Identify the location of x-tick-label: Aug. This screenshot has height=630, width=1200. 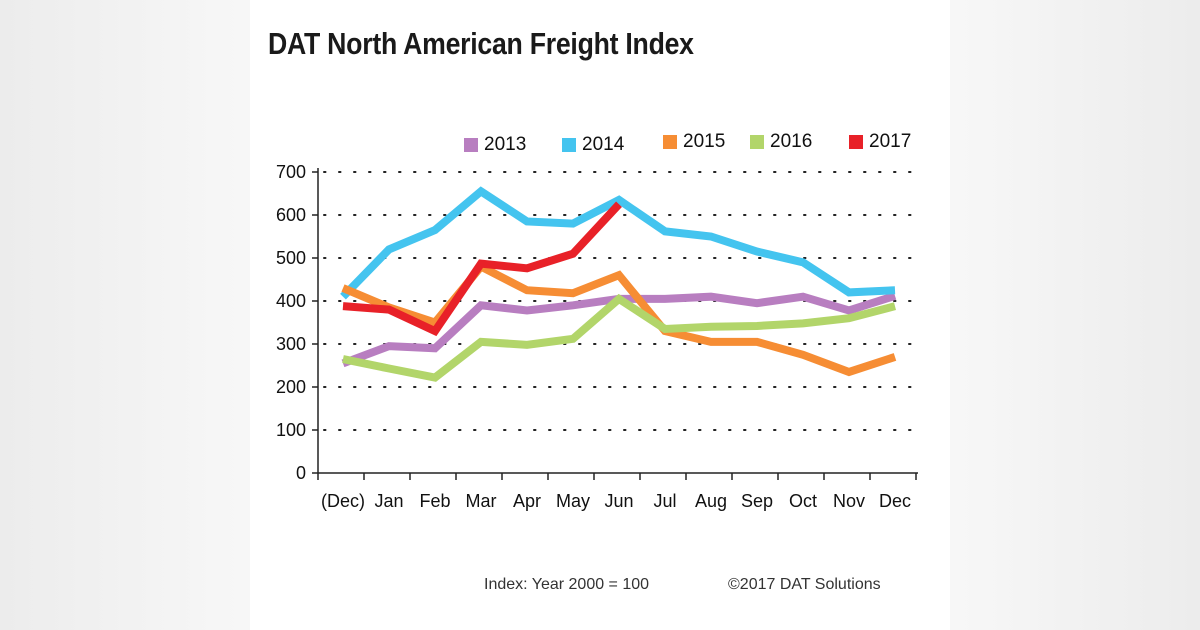
(711, 501).